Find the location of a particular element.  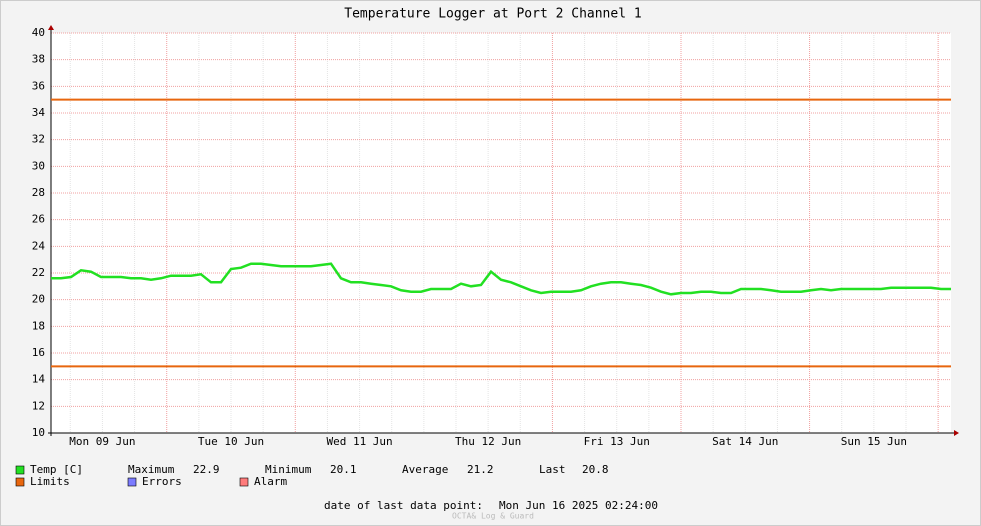

stat-value: 20.8 is located at coordinates (595, 469).